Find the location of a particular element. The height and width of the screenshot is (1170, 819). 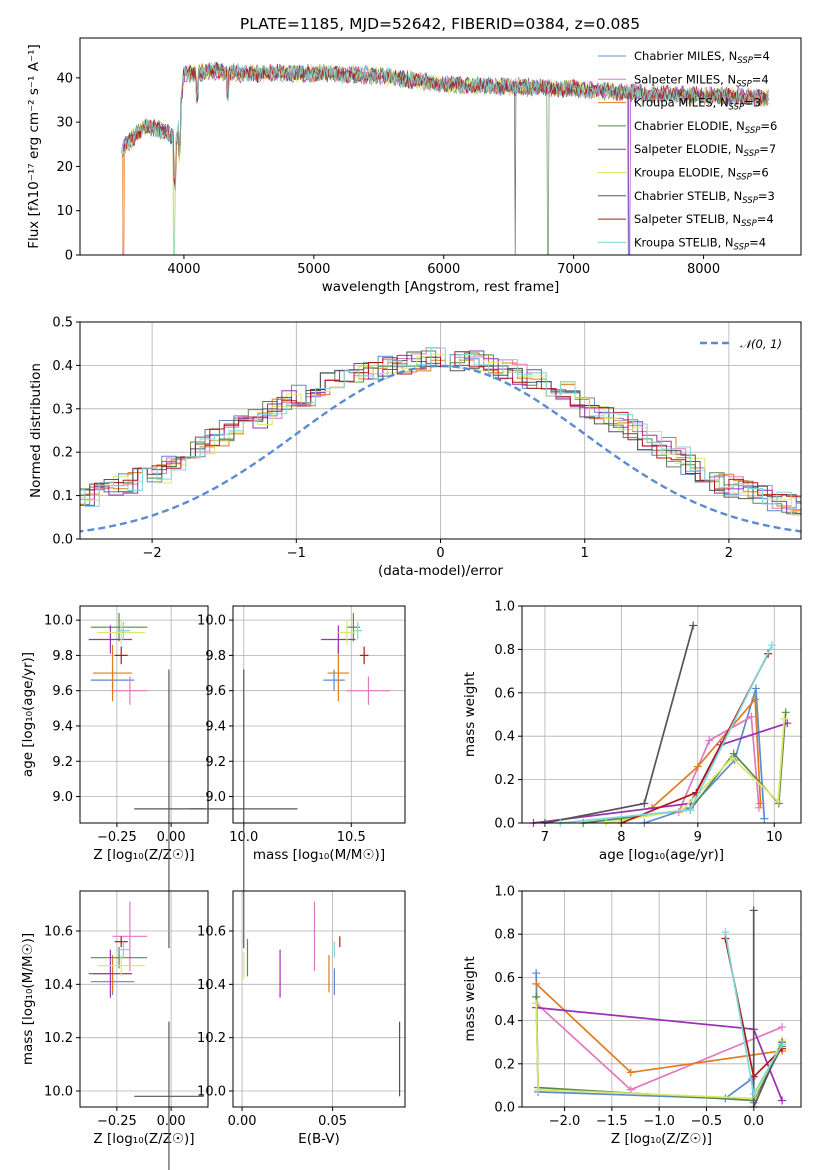

ebv-mass-axes is located at coordinates (317, 1001).